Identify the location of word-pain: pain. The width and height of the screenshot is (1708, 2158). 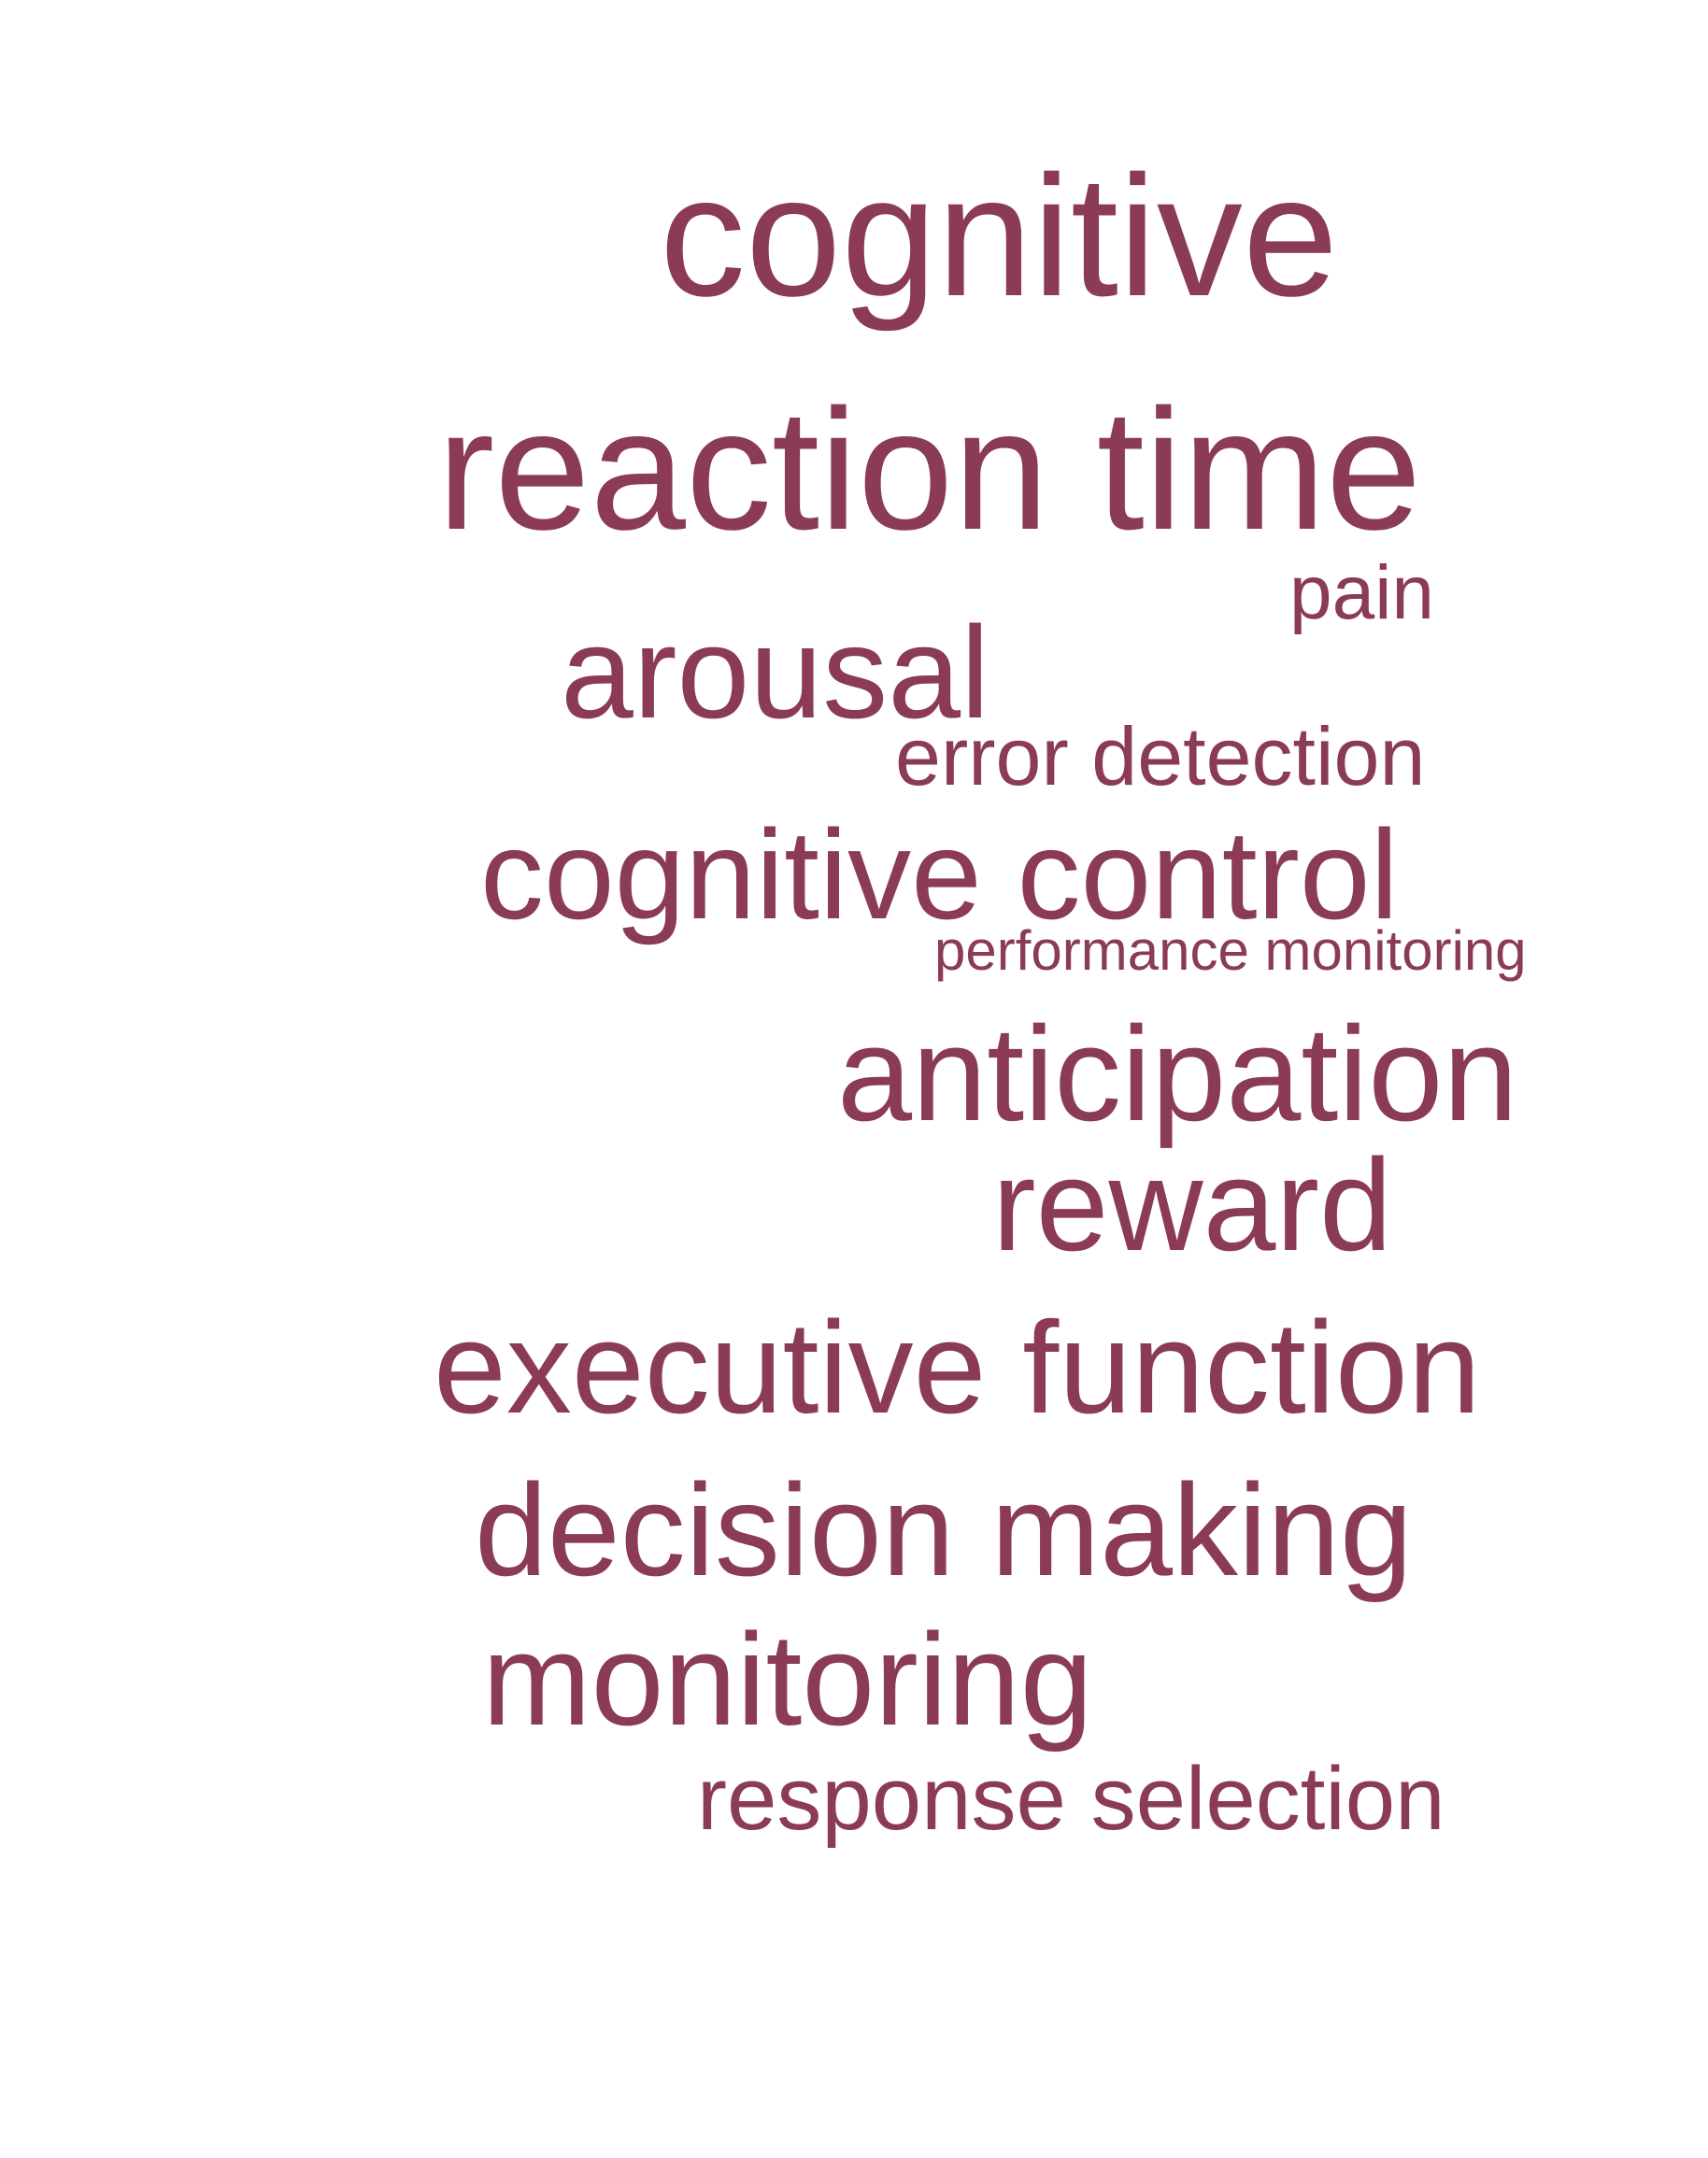
(1362, 592).